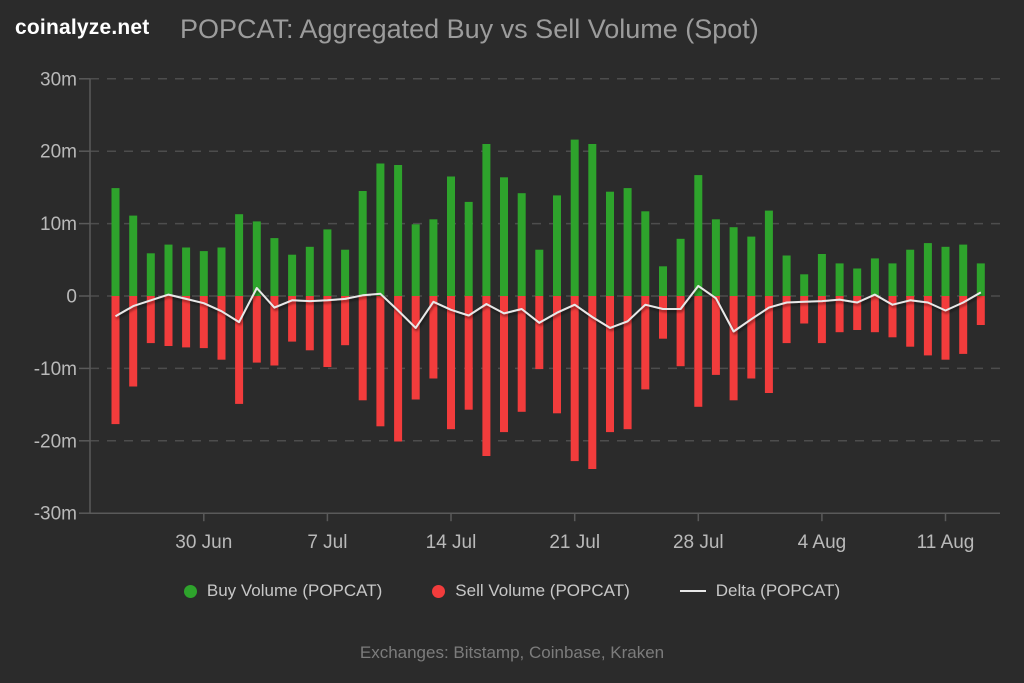 The width and height of the screenshot is (1024, 683). What do you see at coordinates (759, 591) in the screenshot?
I see `legend-item-delta: Delta (POPCAT)` at bounding box center [759, 591].